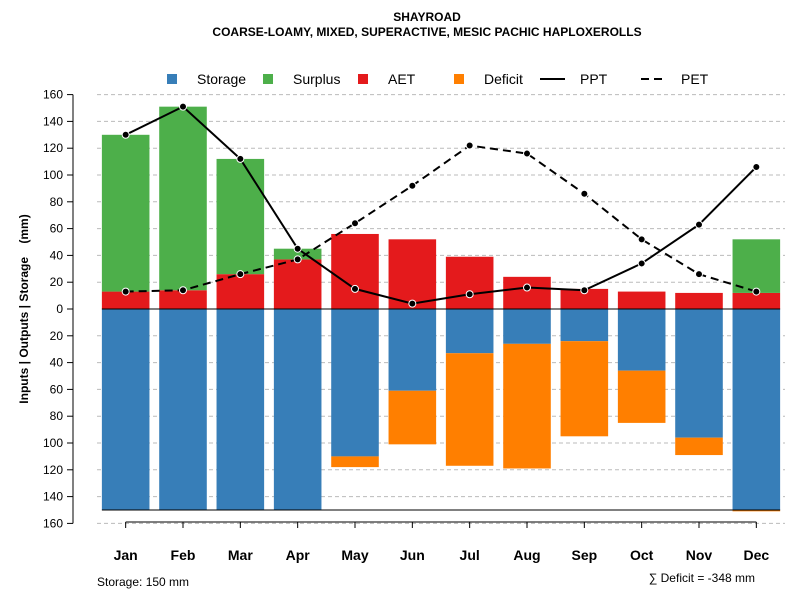 This screenshot has width=800, height=600. What do you see at coordinates (53, 175) in the screenshot?
I see `y-tick-label: 100` at bounding box center [53, 175].